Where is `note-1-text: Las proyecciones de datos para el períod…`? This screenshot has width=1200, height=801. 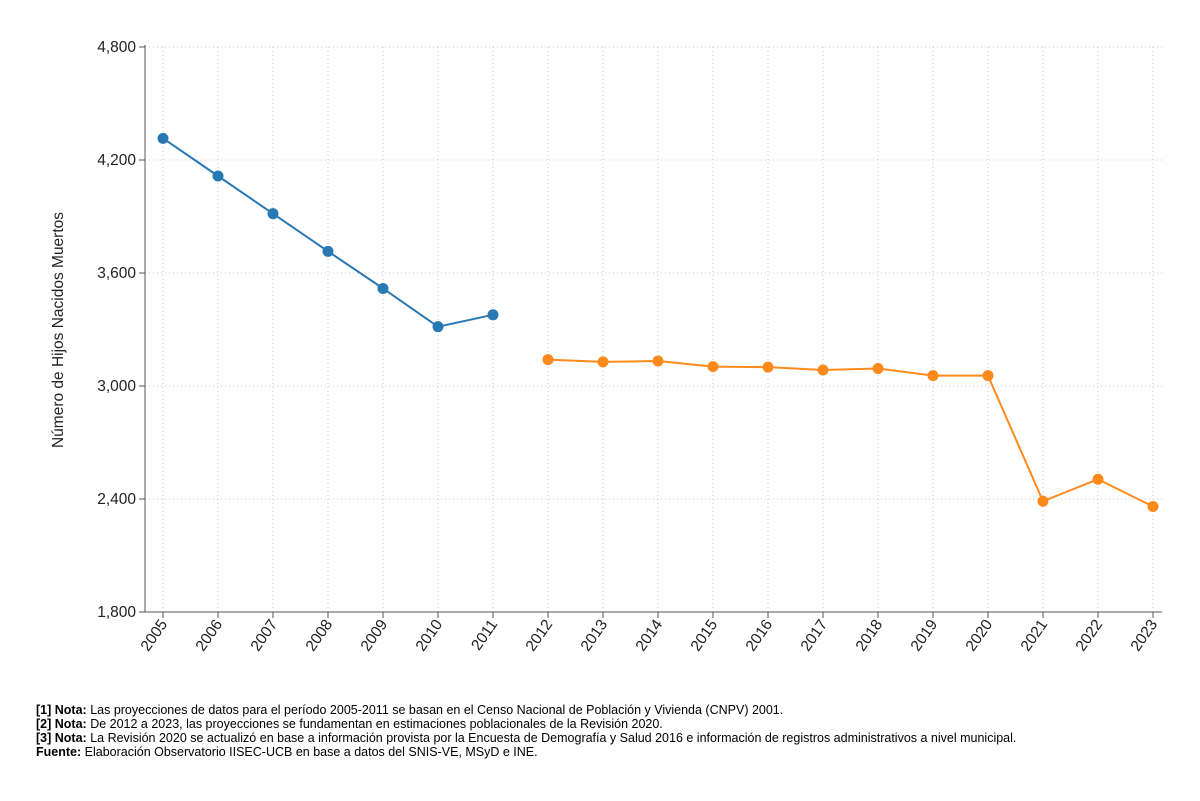
note-1-text: Las proyecciones de datos para el períod… is located at coordinates (437, 710).